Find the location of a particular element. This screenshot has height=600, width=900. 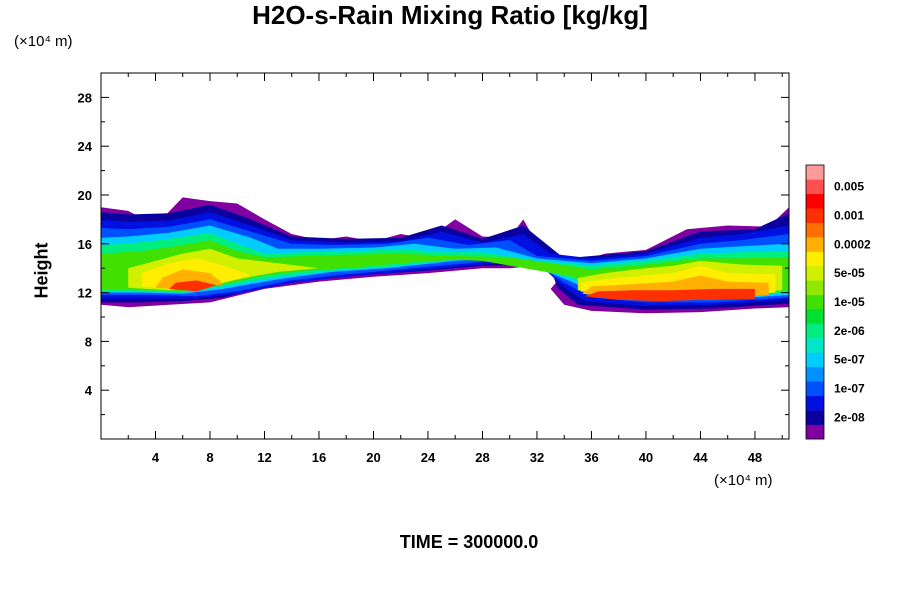

y-axis-unit: (×10⁴ m) is located at coordinates (43, 41).